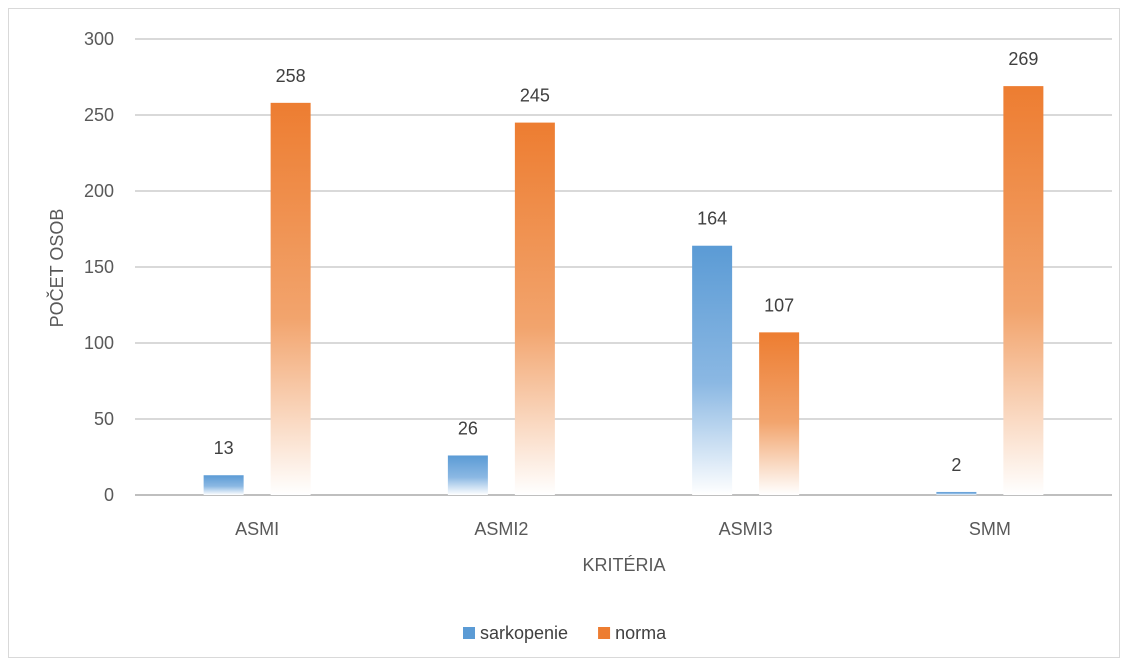 The height and width of the screenshot is (666, 1129). What do you see at coordinates (109, 495) in the screenshot?
I see `y-tick-label: 0` at bounding box center [109, 495].